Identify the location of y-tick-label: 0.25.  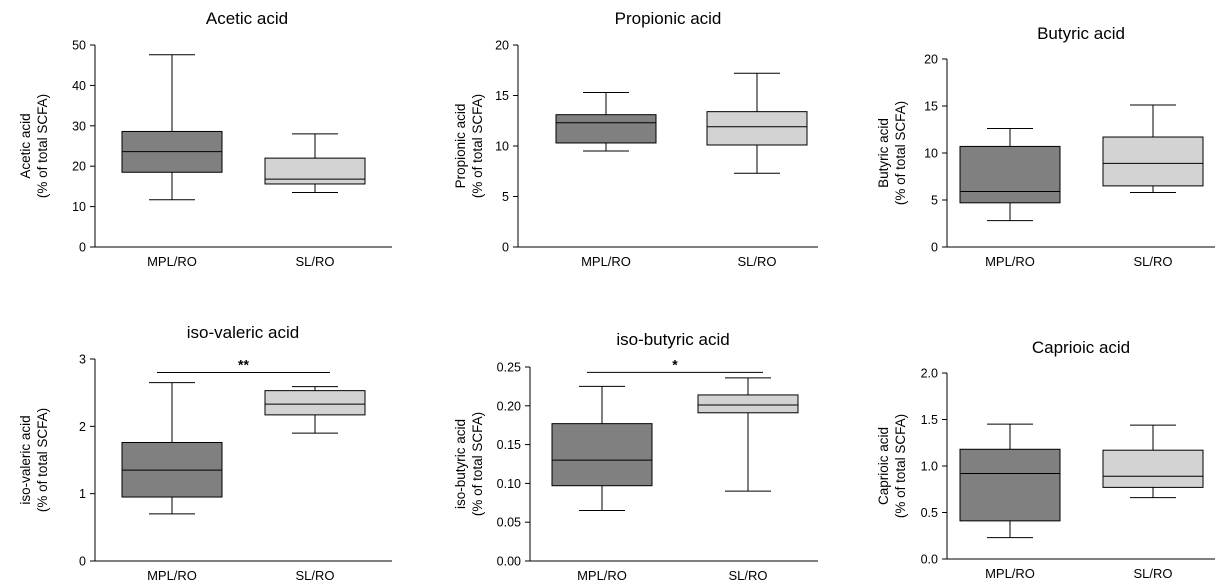
(509, 368).